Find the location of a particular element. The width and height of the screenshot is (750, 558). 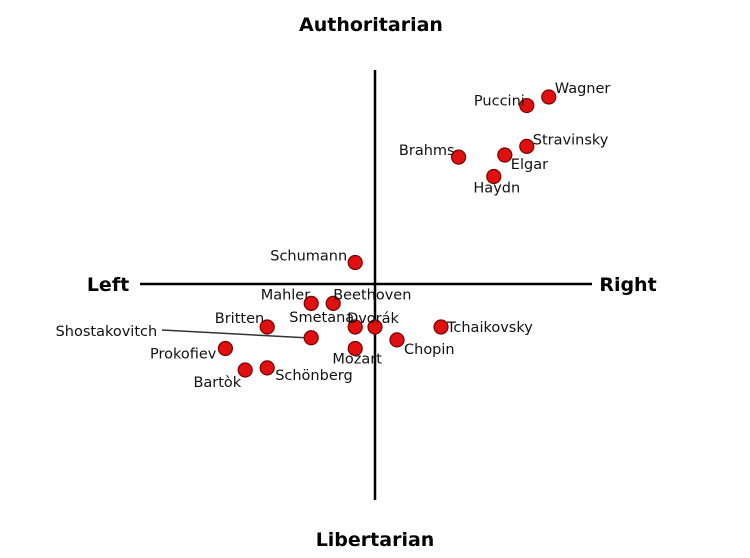

point-puccini is located at coordinates (527, 105).